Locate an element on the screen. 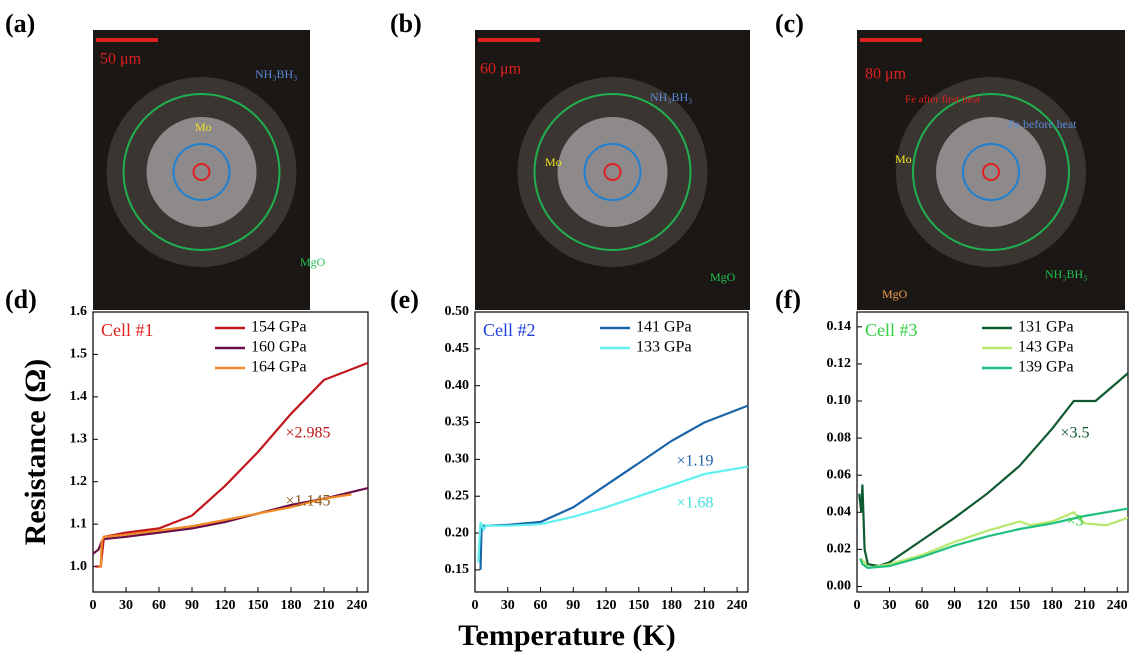 This screenshot has height=663, width=1134. scale-factor: ×1.19 is located at coordinates (694, 461).